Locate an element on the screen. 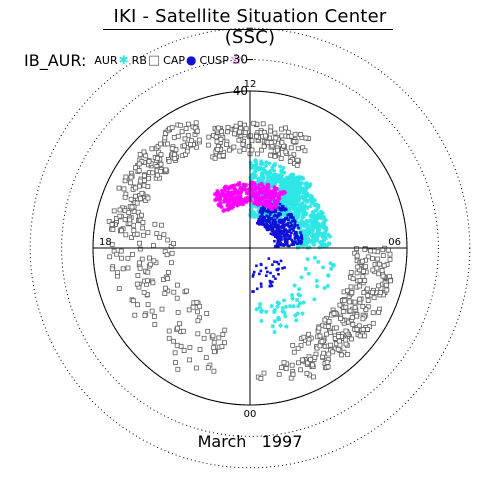 The height and width of the screenshot is (500, 500). star-icon: ✱ is located at coordinates (123, 60).